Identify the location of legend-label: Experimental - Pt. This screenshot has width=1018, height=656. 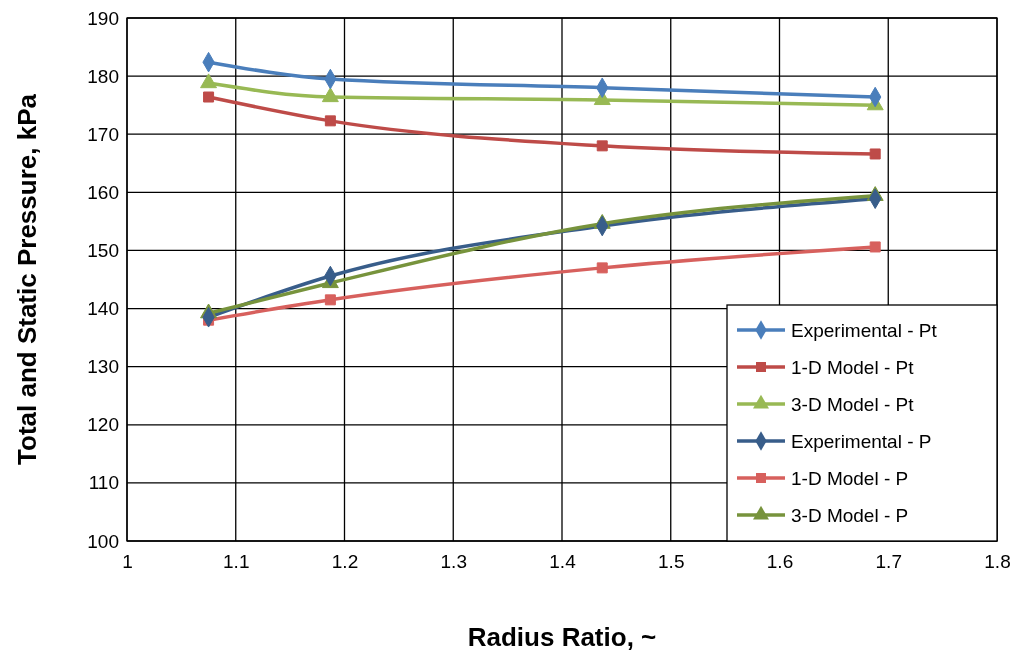
(864, 330).